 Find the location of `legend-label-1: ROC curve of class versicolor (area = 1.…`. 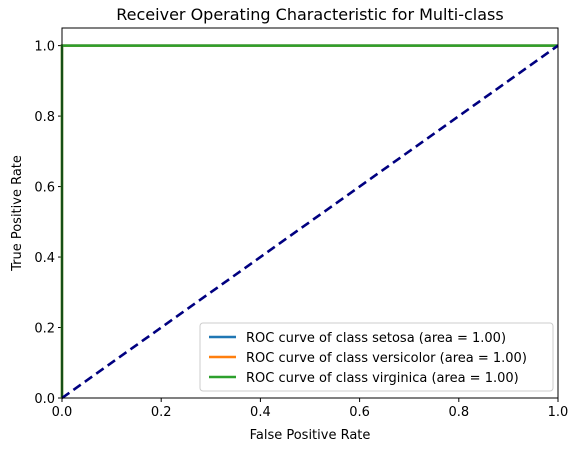

legend-label-1: ROC curve of class versicolor (area = 1.… is located at coordinates (386, 358).